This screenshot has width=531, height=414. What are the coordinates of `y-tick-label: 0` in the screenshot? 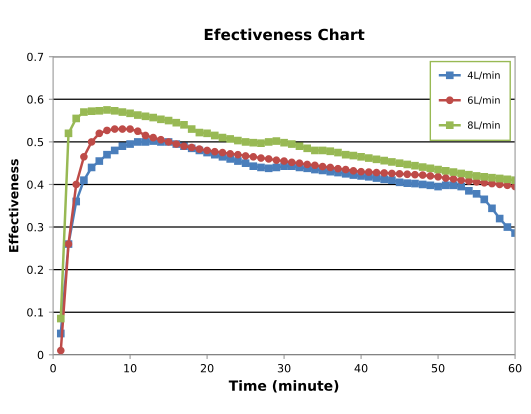 It's located at (41, 355).